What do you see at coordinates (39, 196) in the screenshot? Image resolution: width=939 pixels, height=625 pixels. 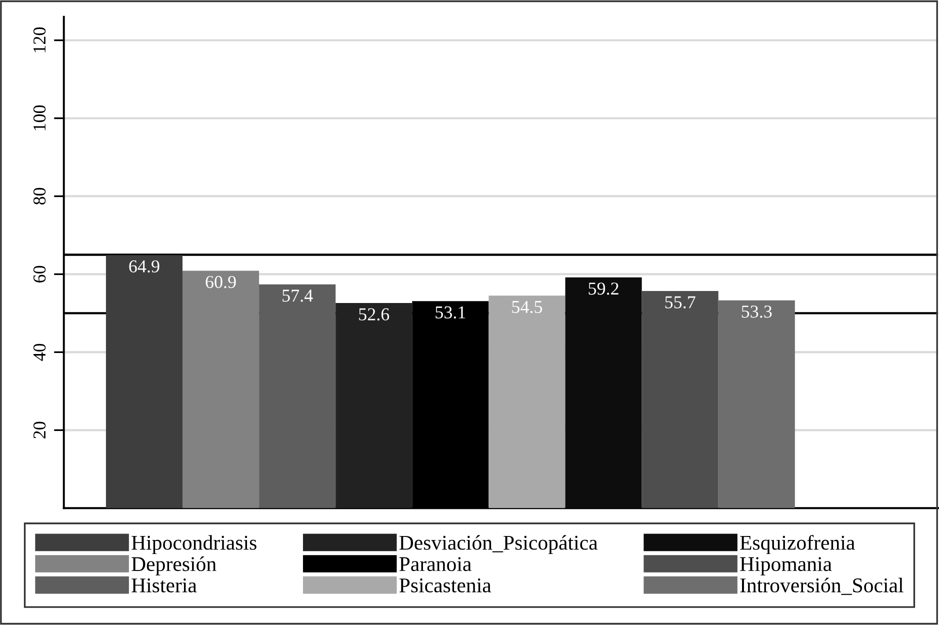 I see `y-tick-label: 80` at bounding box center [39, 196].